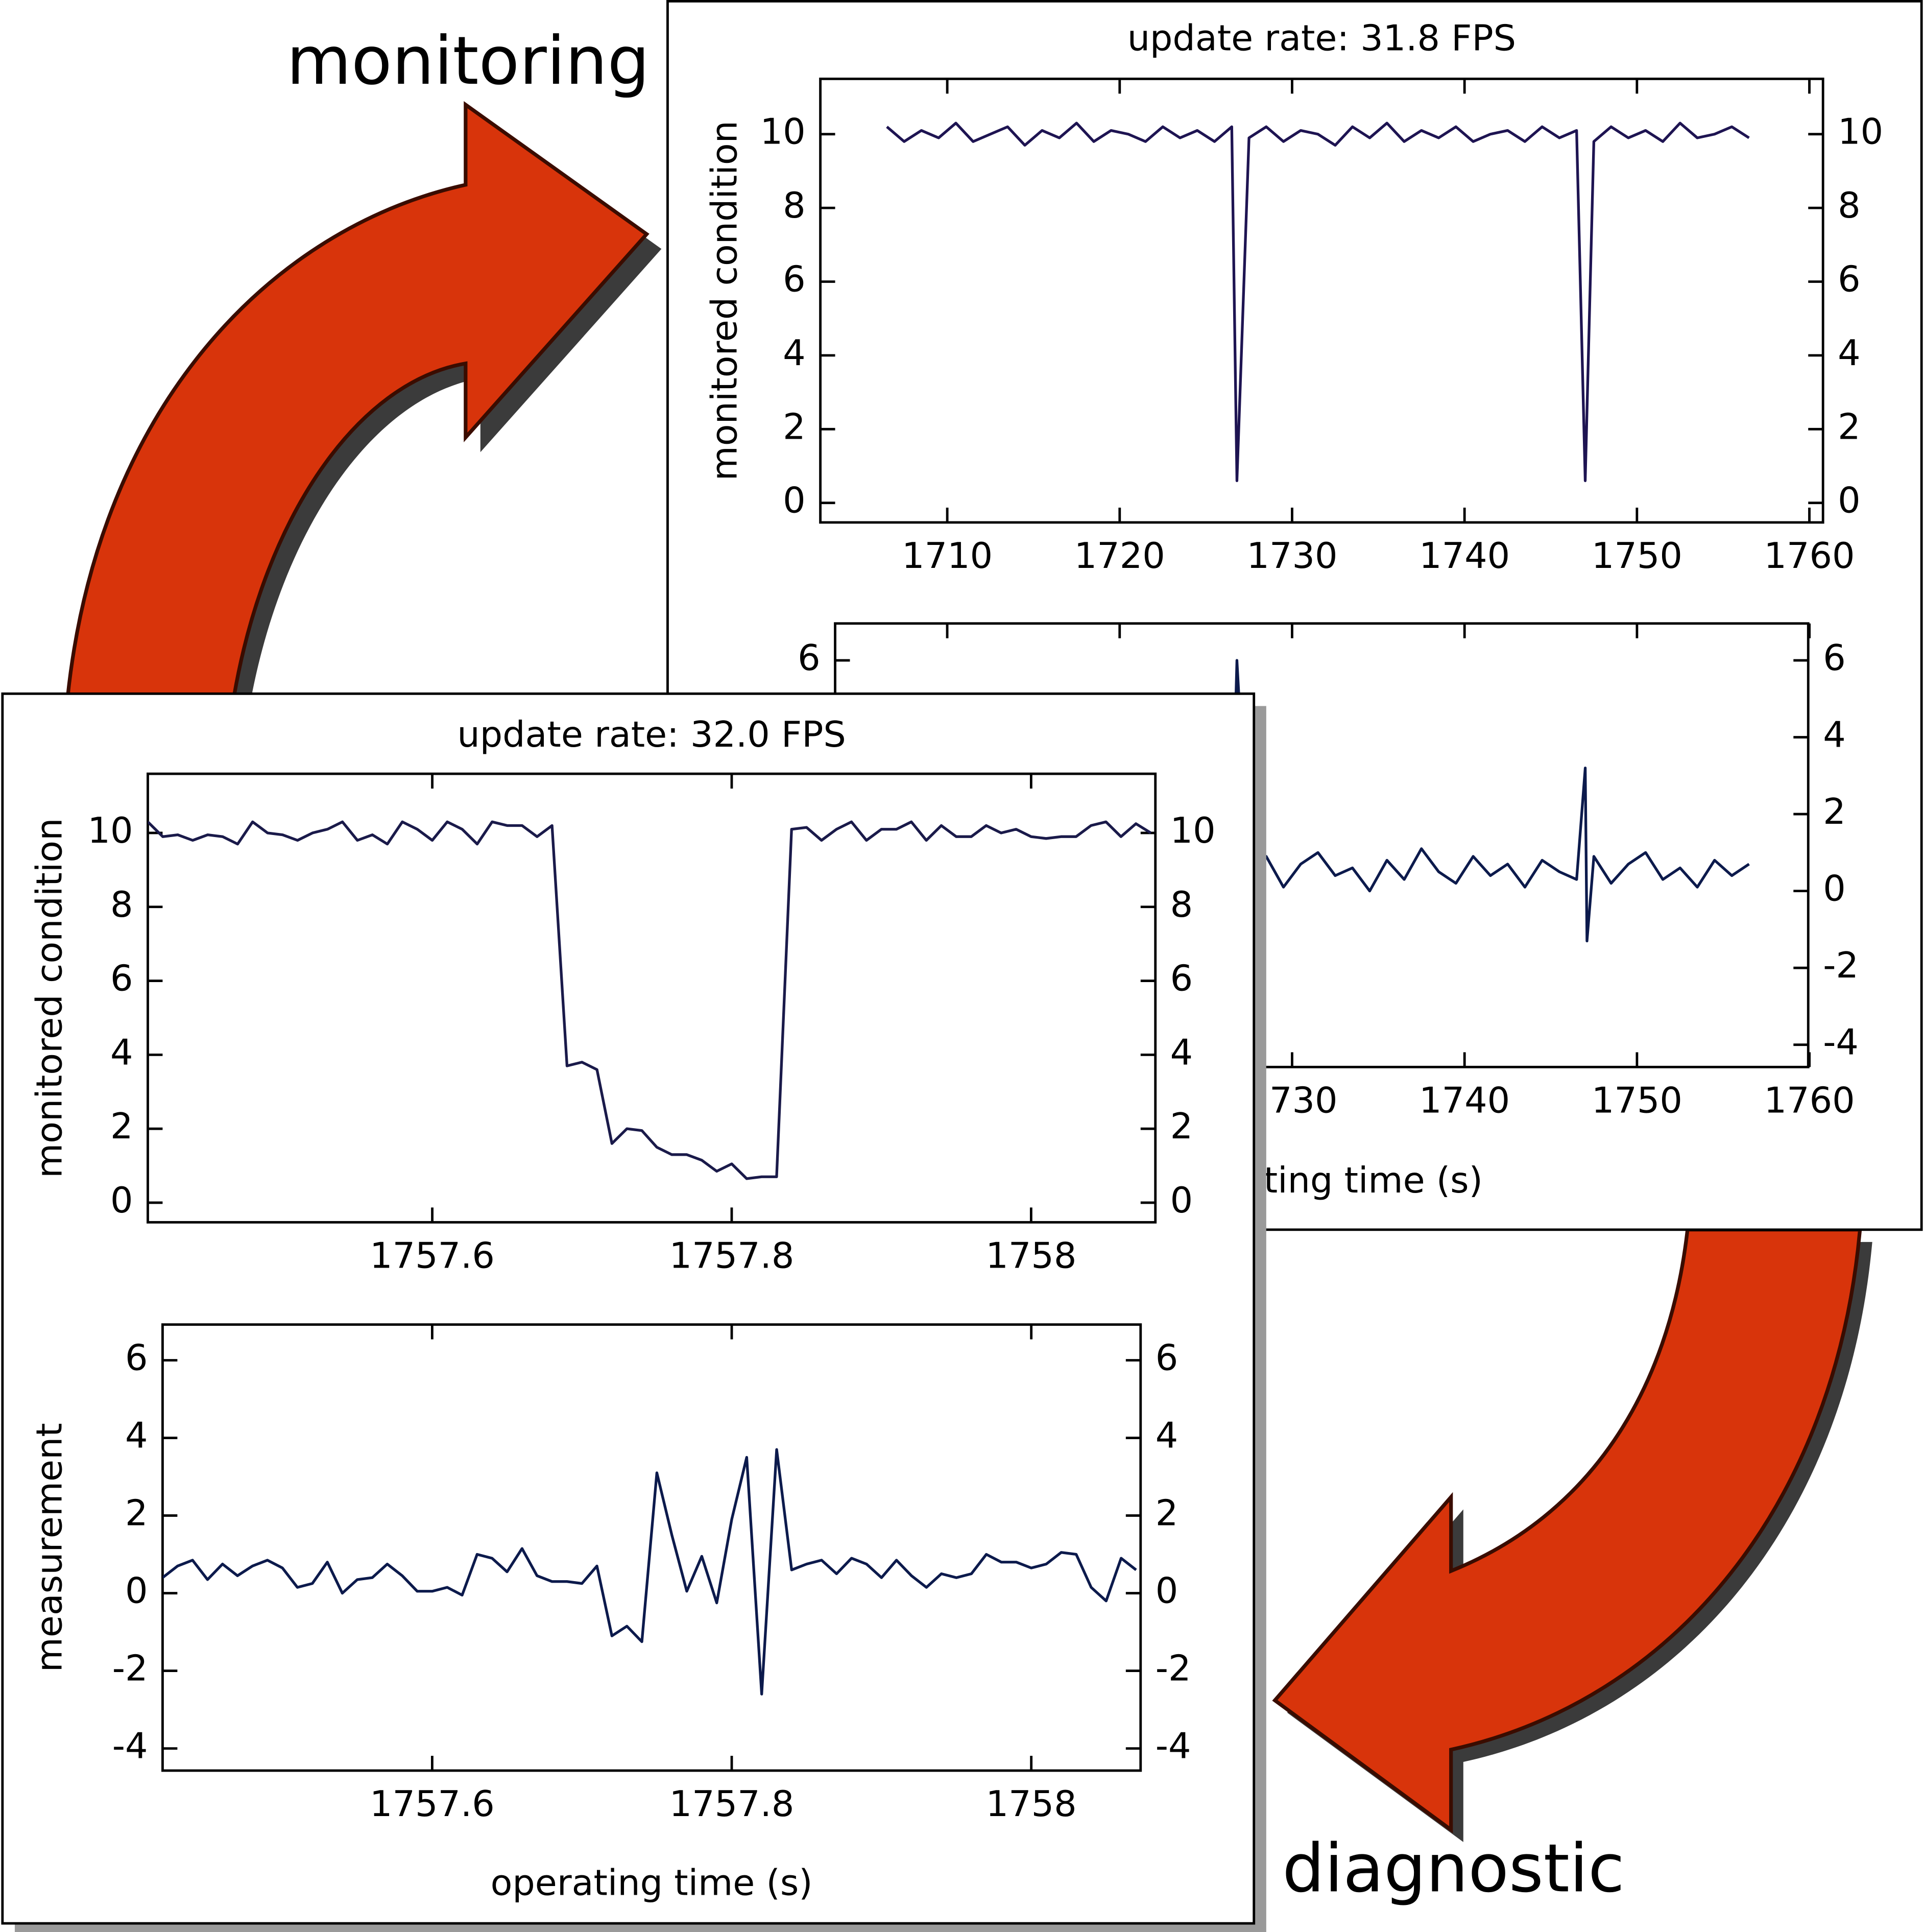  I want to click on diagnostic-label: diagnostic, so click(1453, 1868).